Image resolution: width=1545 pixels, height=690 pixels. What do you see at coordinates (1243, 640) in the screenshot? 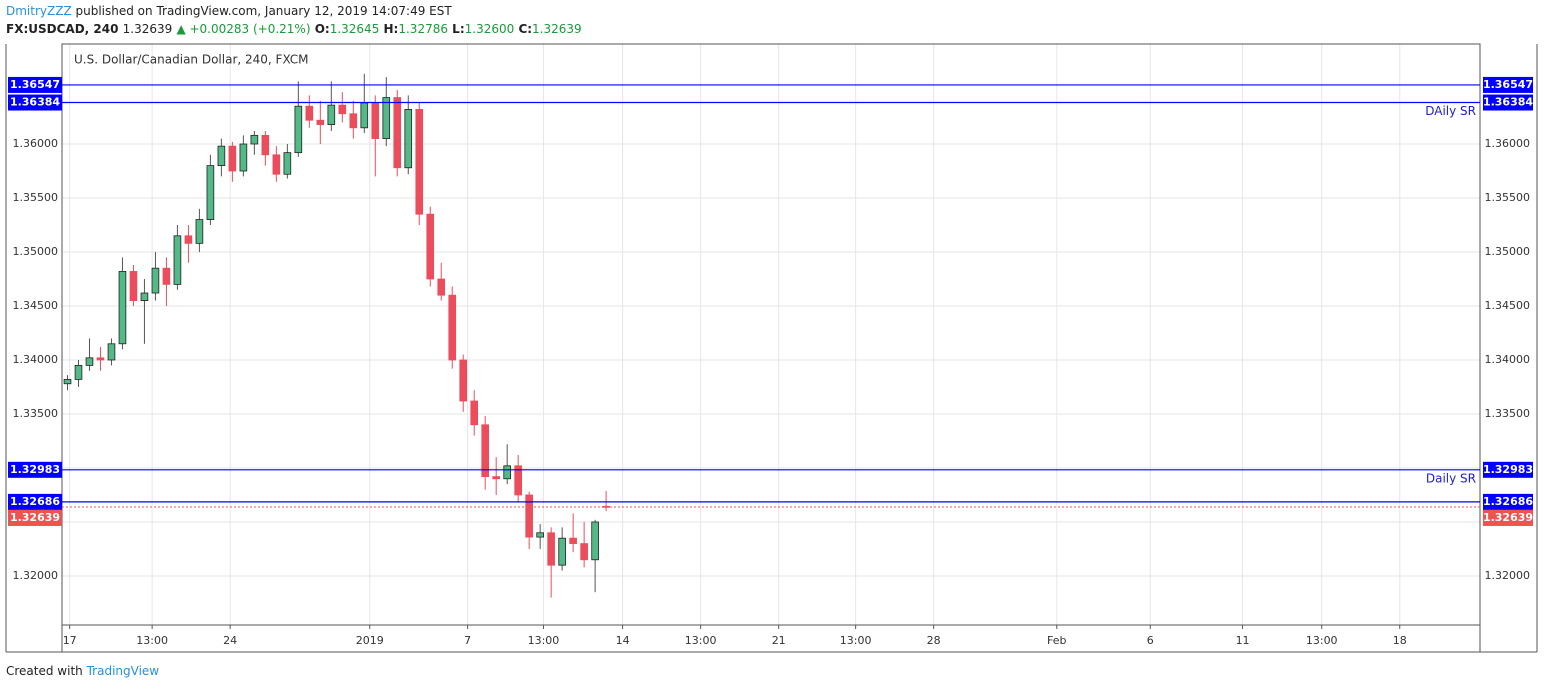
I see `x-tick-label: 11` at bounding box center [1243, 640].